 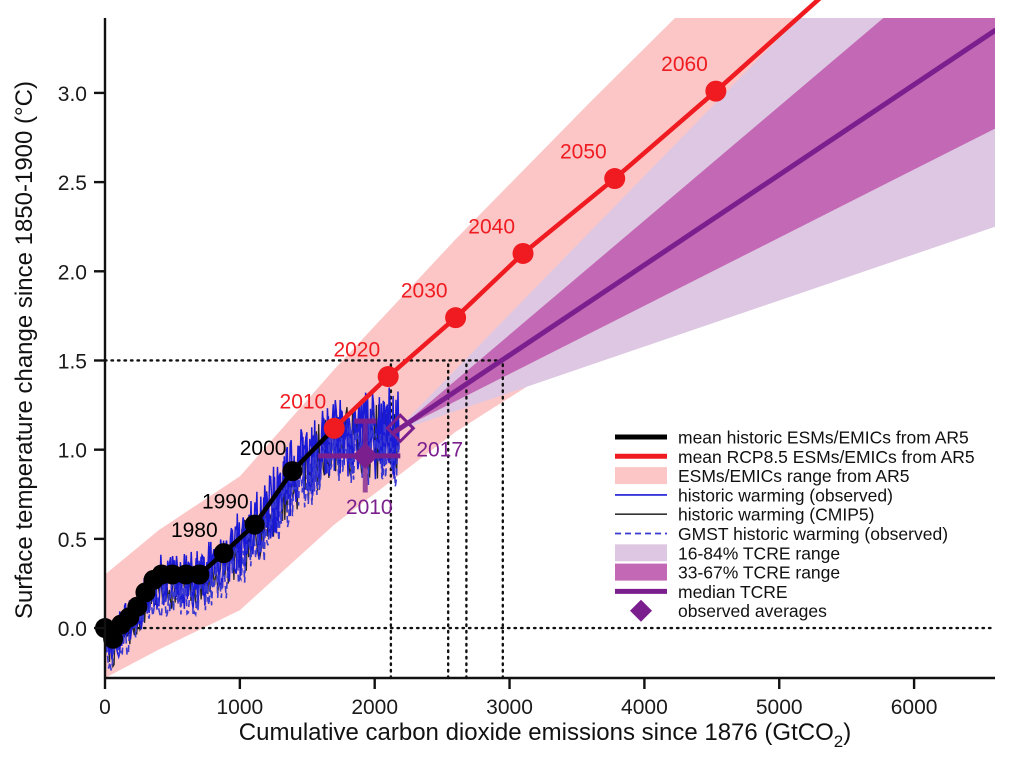 I want to click on x-tick-label: 0, so click(x=105, y=707).